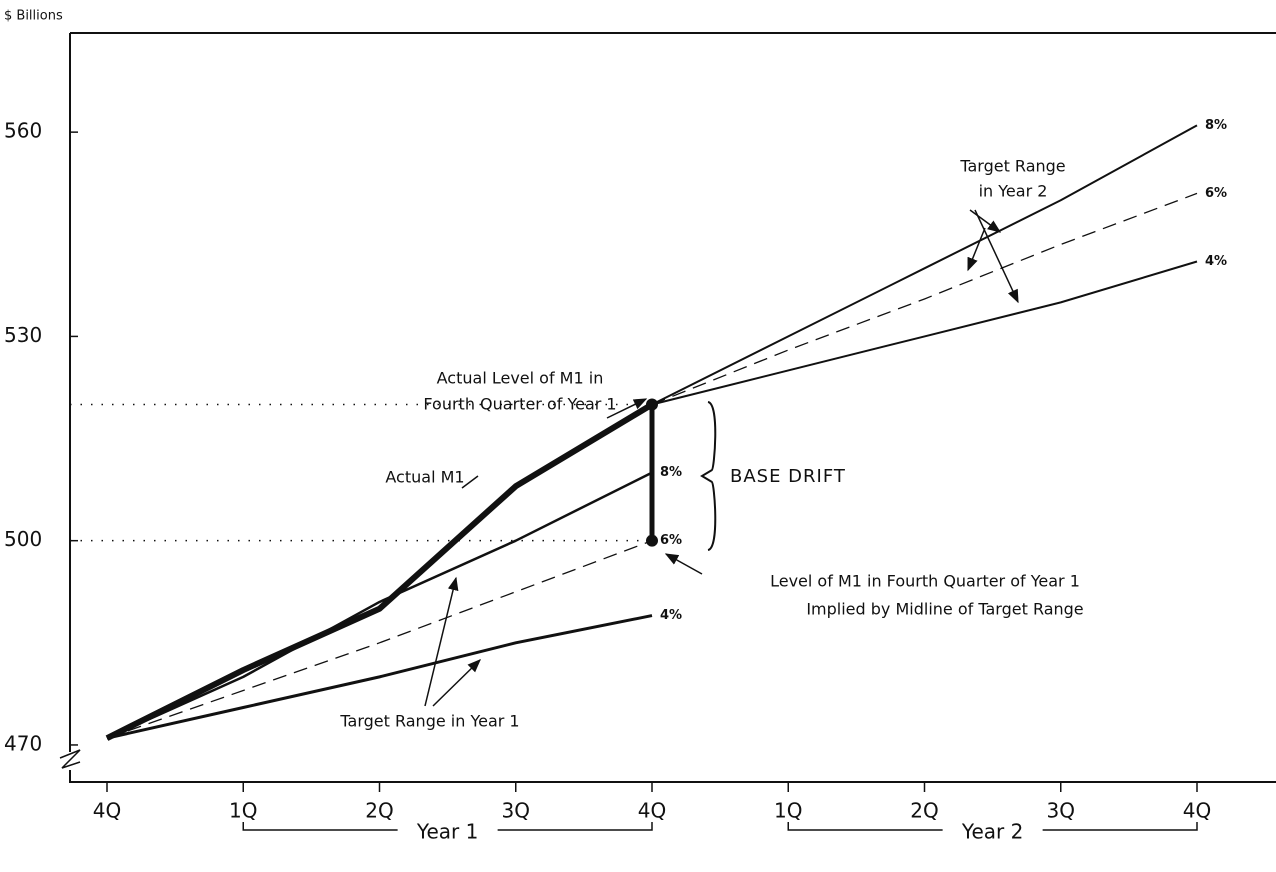  I want to click on y-tick-label: 530, so click(23, 335).